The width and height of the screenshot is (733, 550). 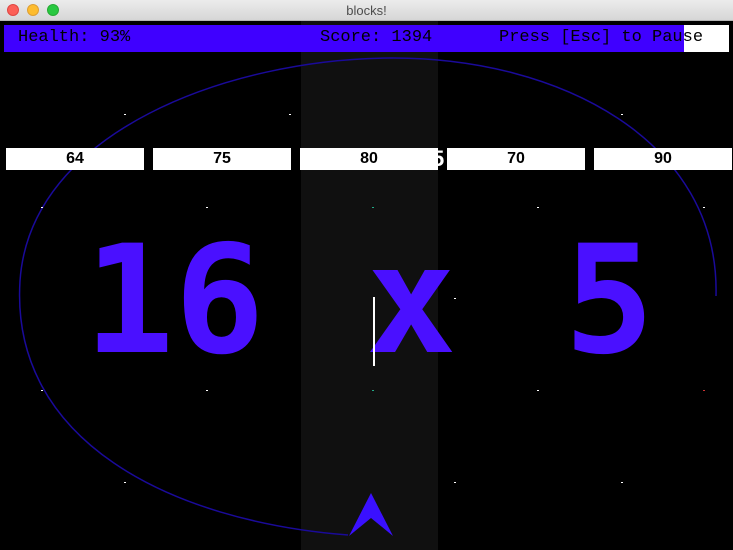 I want to click on answer-block: 70, so click(x=516, y=159).